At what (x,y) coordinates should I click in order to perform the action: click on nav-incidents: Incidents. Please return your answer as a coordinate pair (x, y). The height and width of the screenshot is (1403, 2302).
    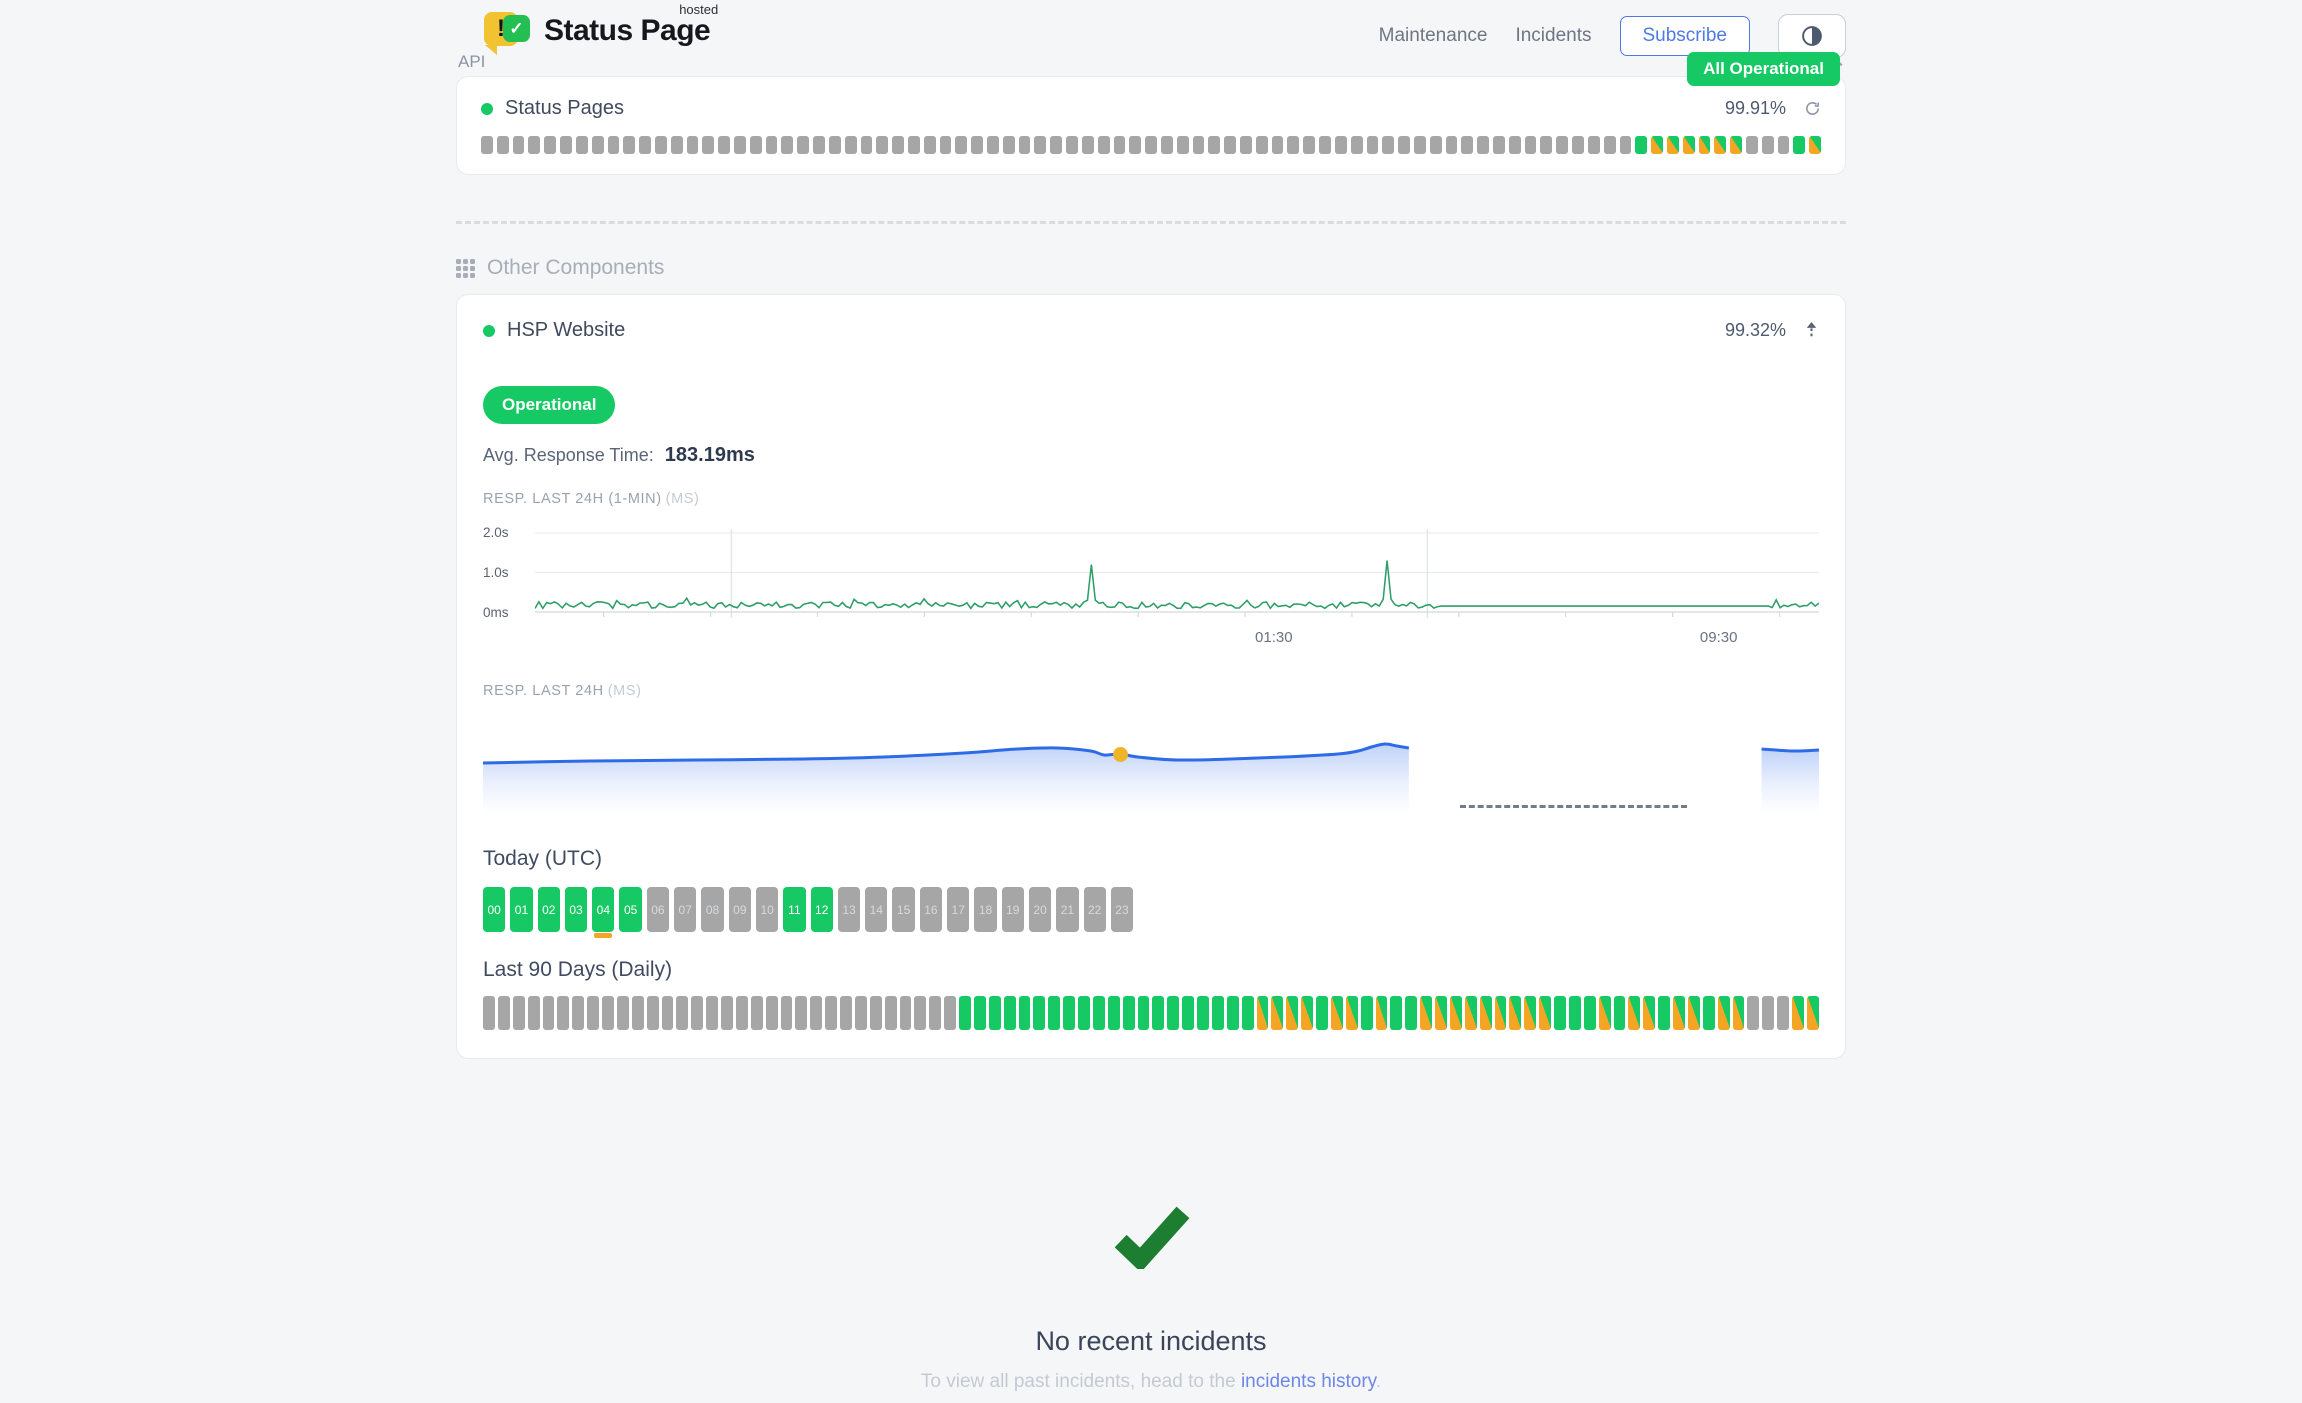
    Looking at the image, I should click on (1553, 35).